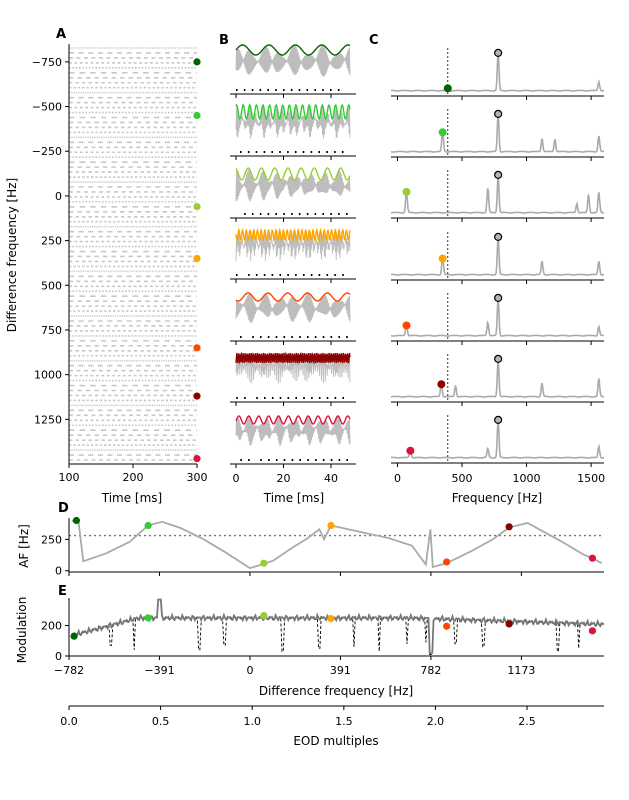  What do you see at coordinates (51, 285) in the screenshot?
I see `a-y-tick-label: 500` at bounding box center [51, 285].